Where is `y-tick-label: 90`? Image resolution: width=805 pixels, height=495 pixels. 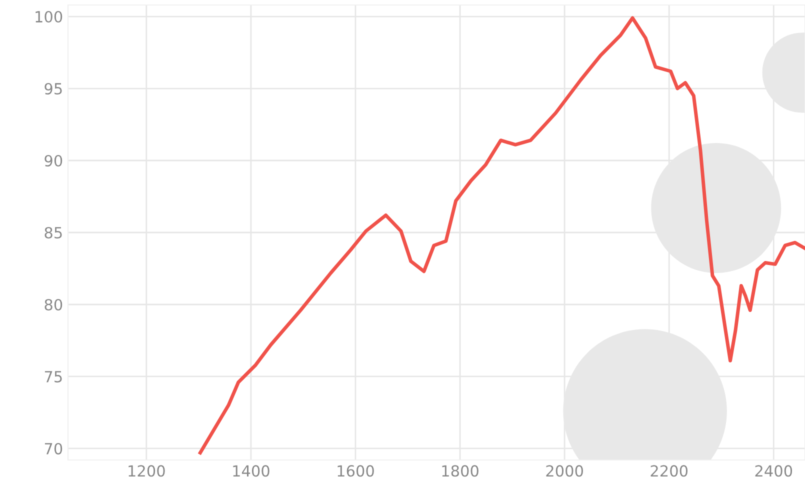 y-tick-label: 90 is located at coordinates (53, 160).